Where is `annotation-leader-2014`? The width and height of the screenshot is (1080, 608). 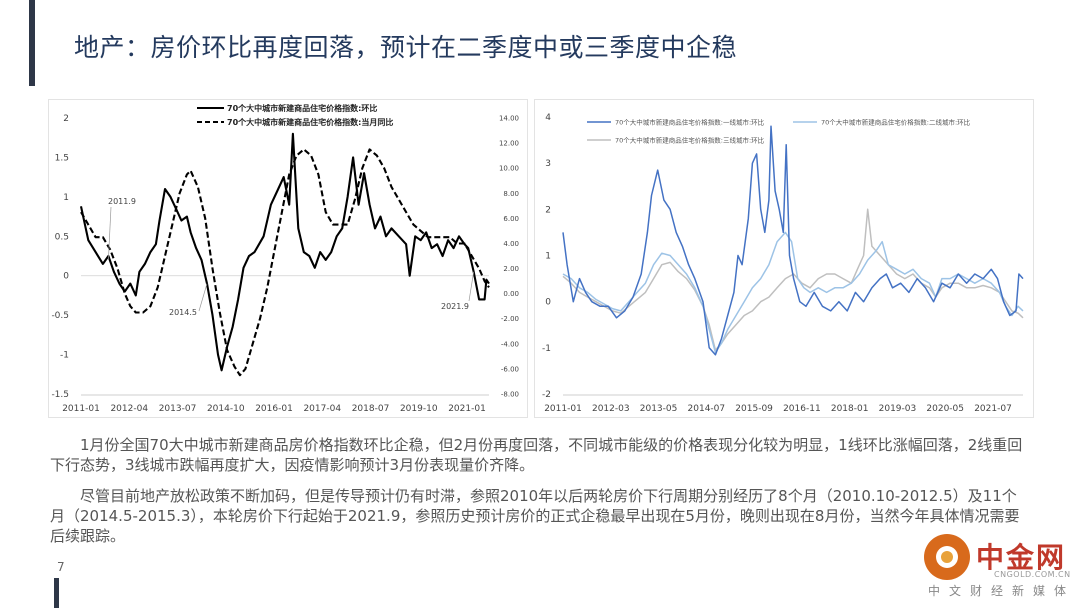
annotation-leader-2014 is located at coordinates (203, 297).